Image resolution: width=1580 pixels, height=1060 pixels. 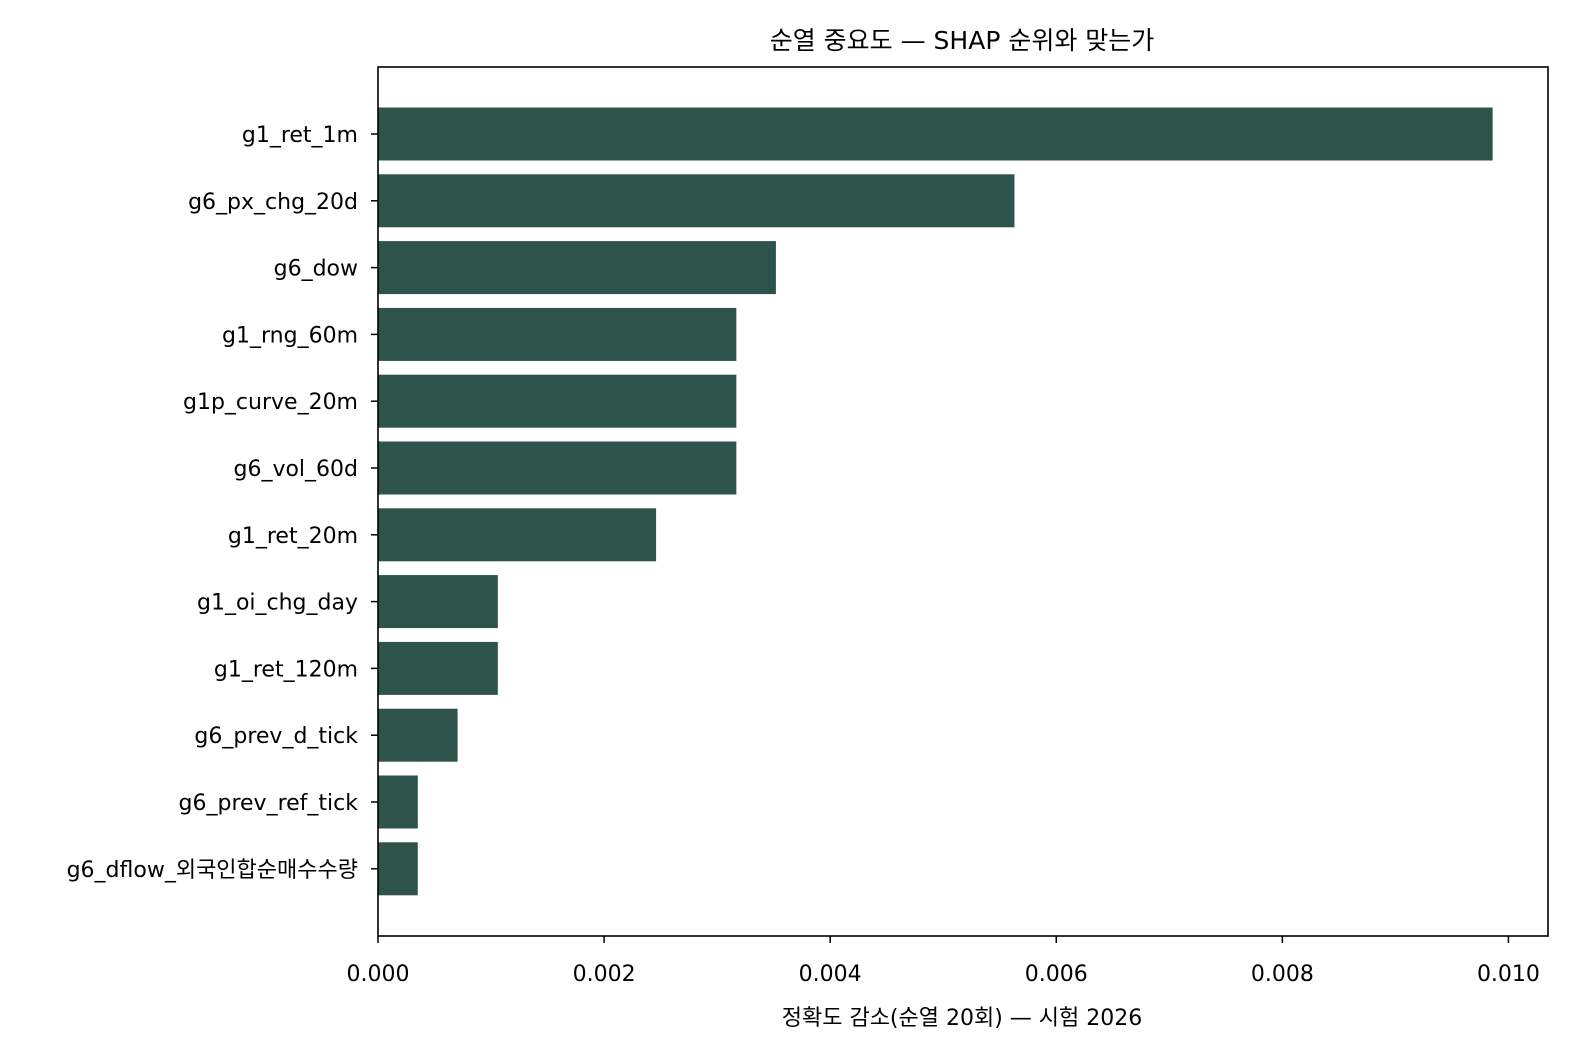 What do you see at coordinates (316, 269) in the screenshot?
I see `y-tick-label: g6_dow` at bounding box center [316, 269].